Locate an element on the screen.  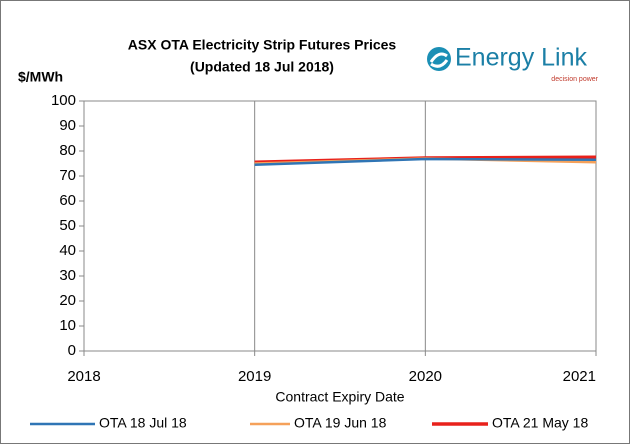
y-tick-label: 20 is located at coordinates (67, 300).